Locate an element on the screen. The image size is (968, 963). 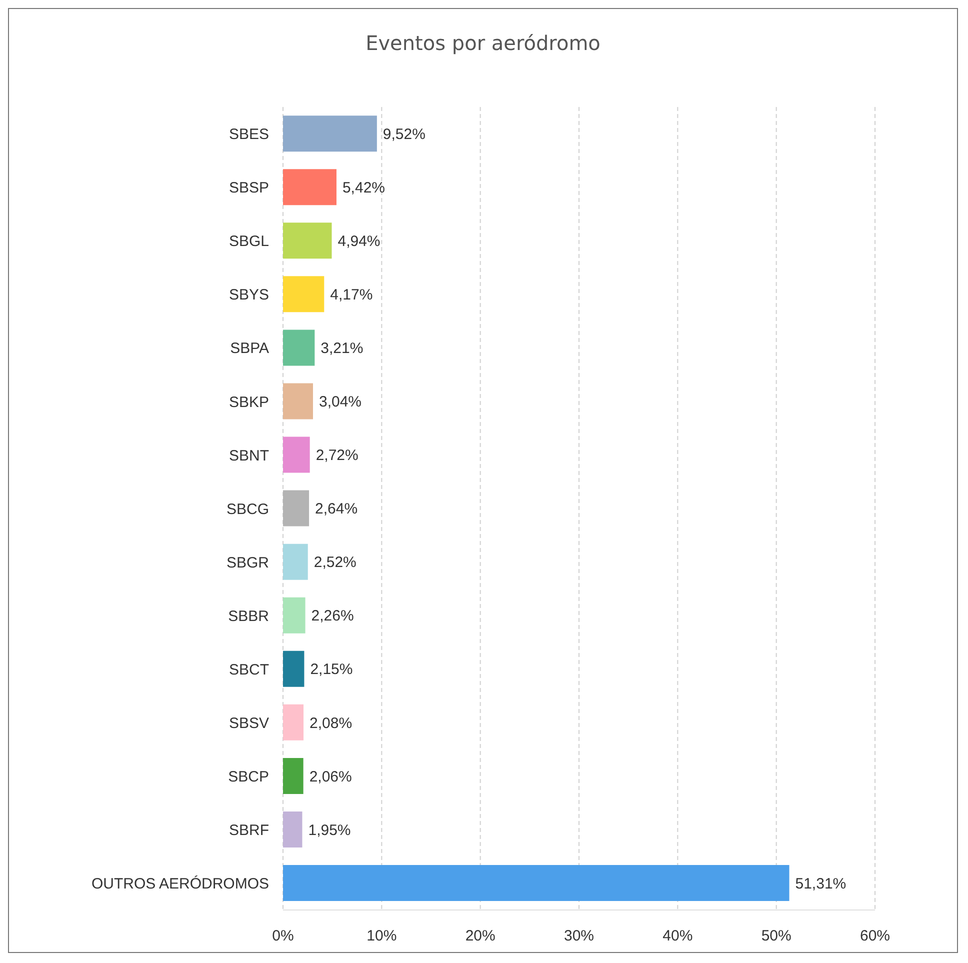
x-tick-label: 60% is located at coordinates (875, 936).